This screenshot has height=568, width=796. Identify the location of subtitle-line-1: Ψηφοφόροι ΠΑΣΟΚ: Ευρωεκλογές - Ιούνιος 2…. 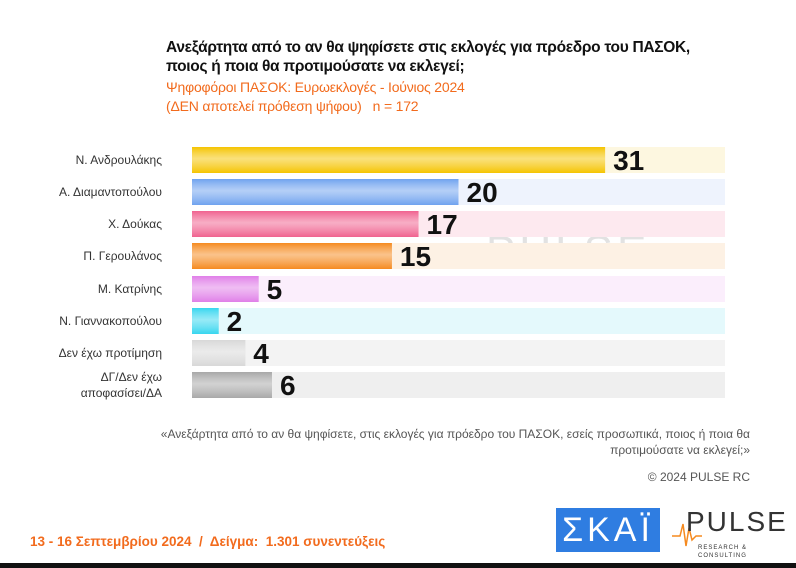
(315, 87).